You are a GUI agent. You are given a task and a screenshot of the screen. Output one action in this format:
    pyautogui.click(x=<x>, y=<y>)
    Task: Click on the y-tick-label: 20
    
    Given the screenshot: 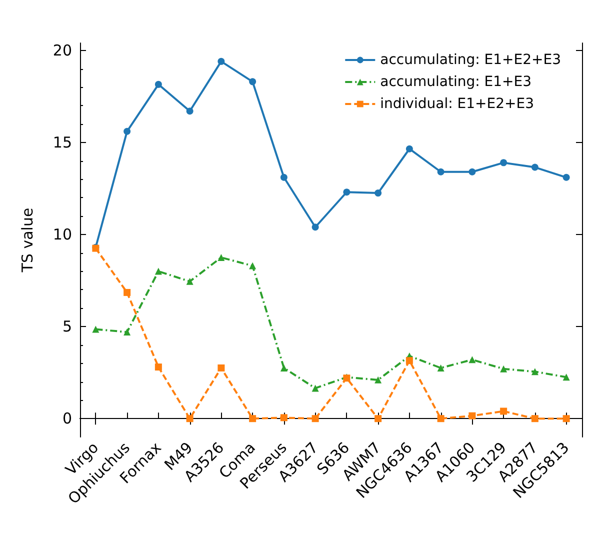 What is the action you would take?
    pyautogui.click(x=62, y=50)
    